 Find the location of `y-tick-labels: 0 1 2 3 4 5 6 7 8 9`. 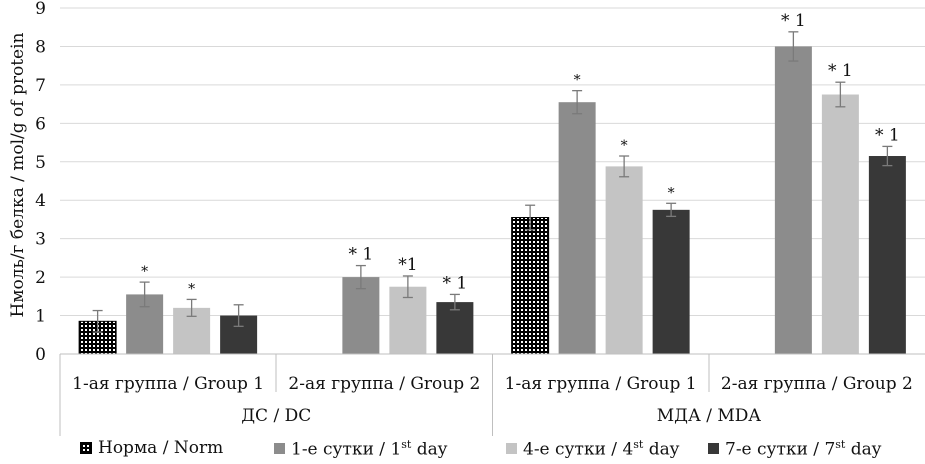

y-tick-labels: 0 1 2 3 4 5 6 7 8 9 is located at coordinates (40, 182).